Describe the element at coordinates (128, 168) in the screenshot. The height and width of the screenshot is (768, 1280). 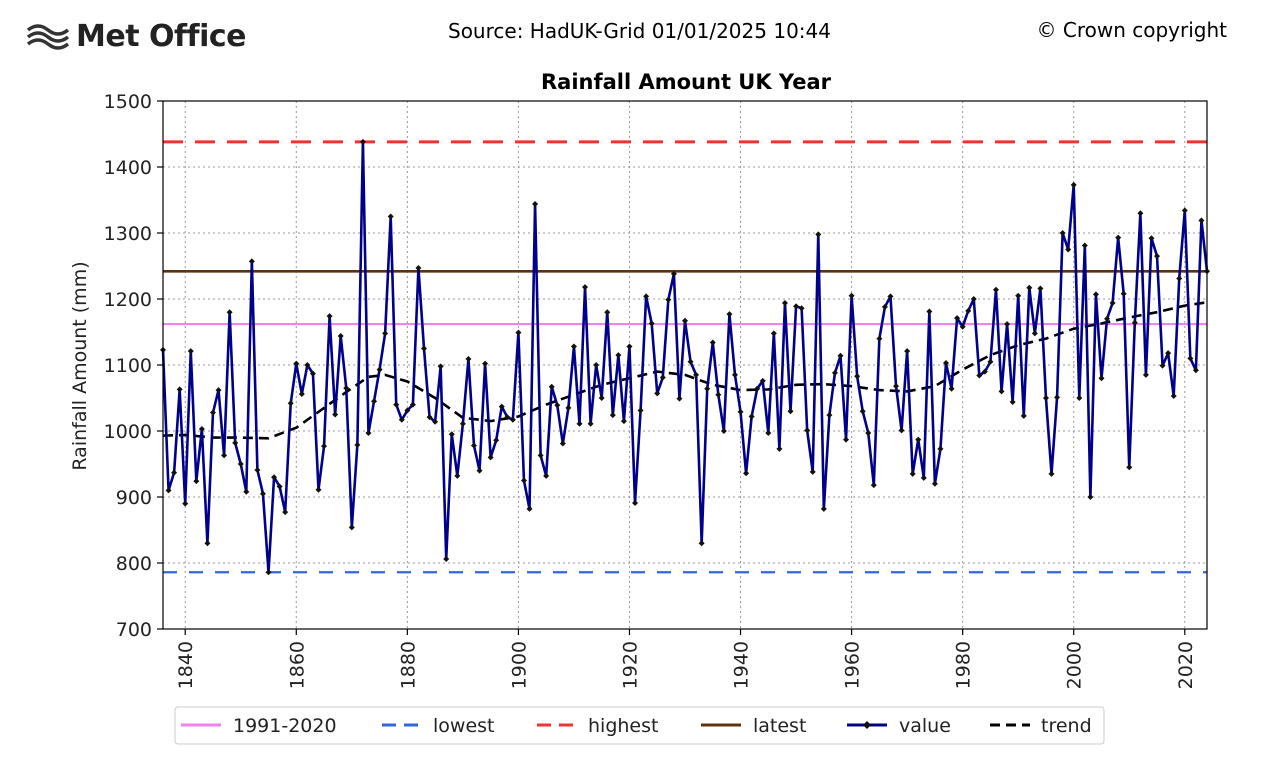
I see `y-tick-label: 1400` at that location.